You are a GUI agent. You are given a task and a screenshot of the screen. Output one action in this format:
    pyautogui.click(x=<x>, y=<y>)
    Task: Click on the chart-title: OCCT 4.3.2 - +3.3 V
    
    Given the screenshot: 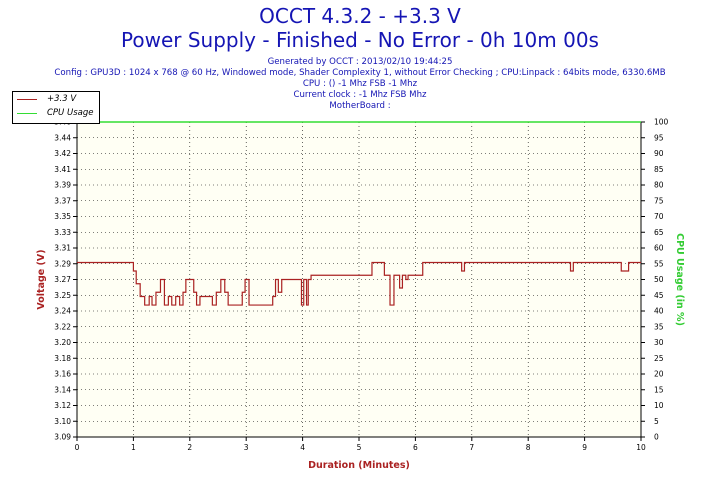 What is the action you would take?
    pyautogui.click(x=360, y=16)
    